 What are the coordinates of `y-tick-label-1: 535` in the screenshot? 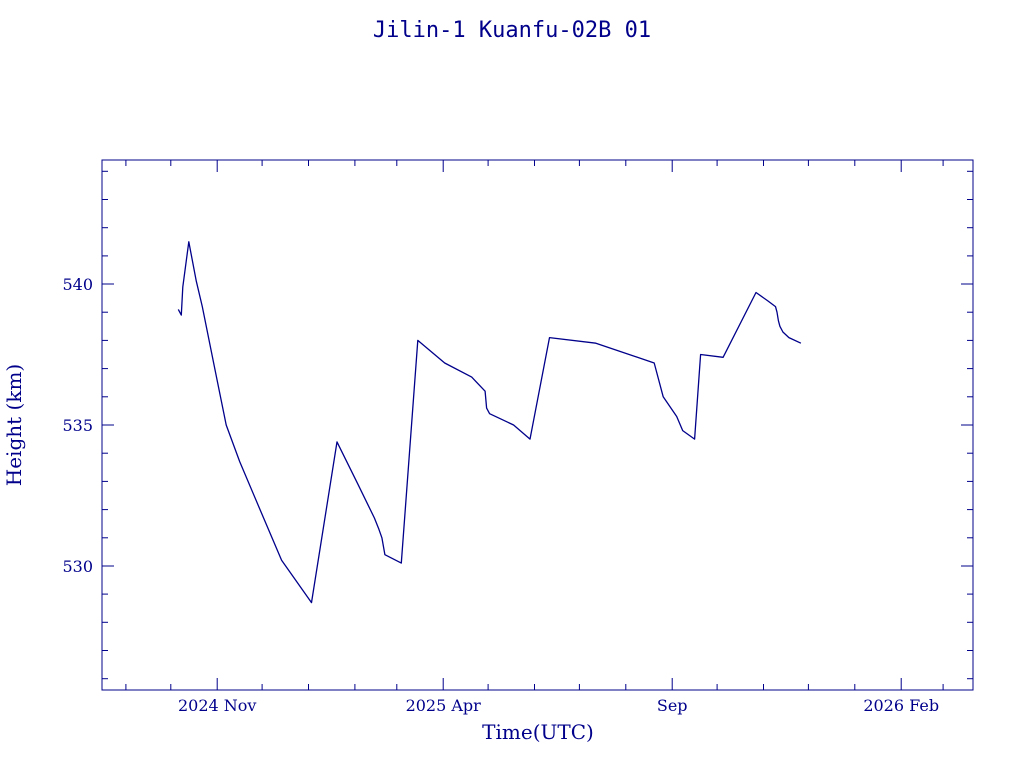 It's located at (77, 425).